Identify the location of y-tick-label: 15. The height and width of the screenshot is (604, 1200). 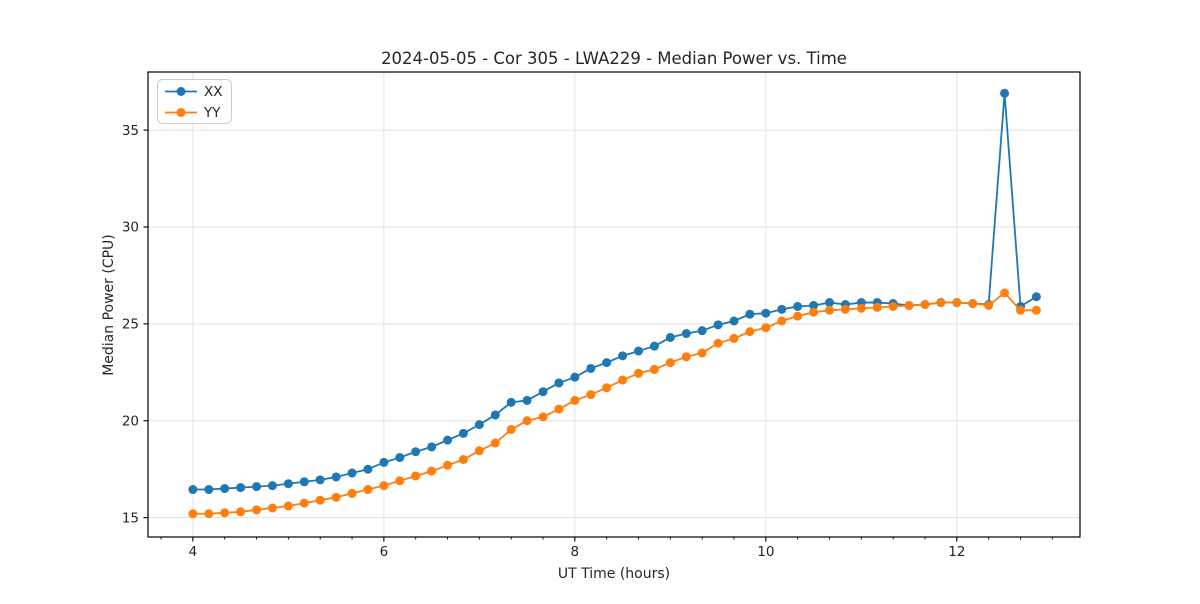
(130, 518).